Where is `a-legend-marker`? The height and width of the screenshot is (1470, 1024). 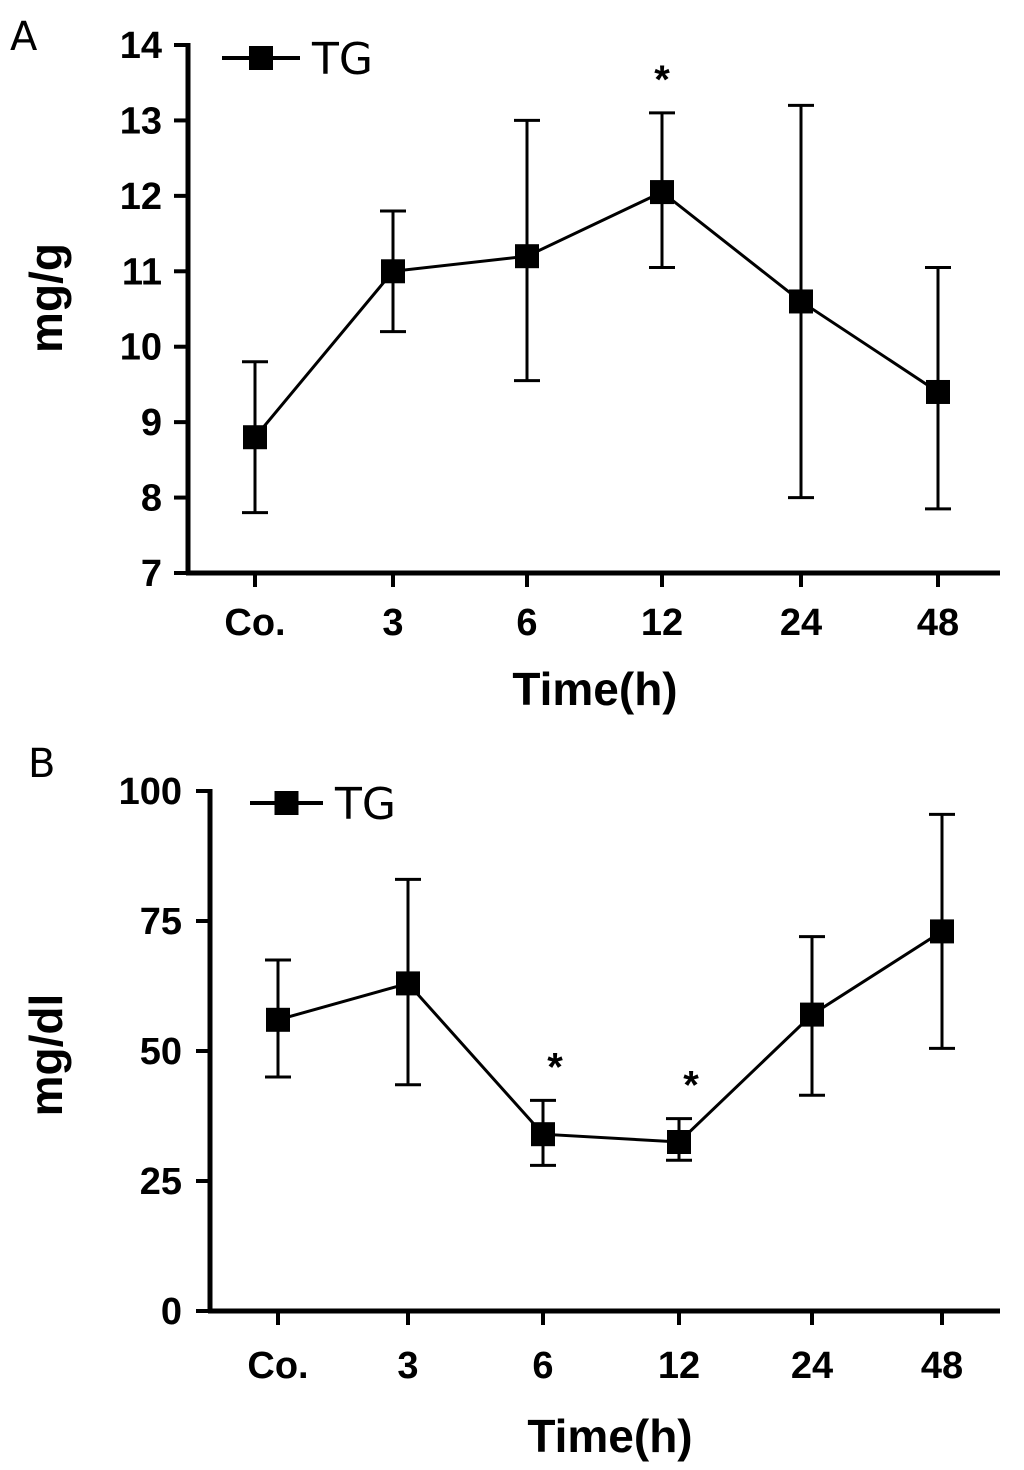 a-legend-marker is located at coordinates (261, 58).